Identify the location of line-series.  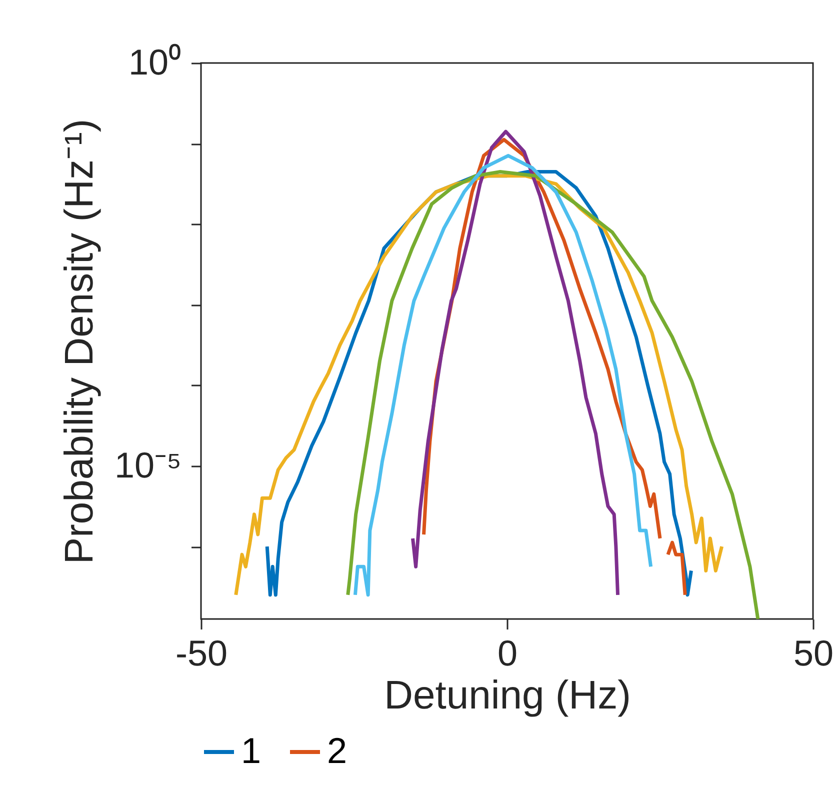
(515, 363).